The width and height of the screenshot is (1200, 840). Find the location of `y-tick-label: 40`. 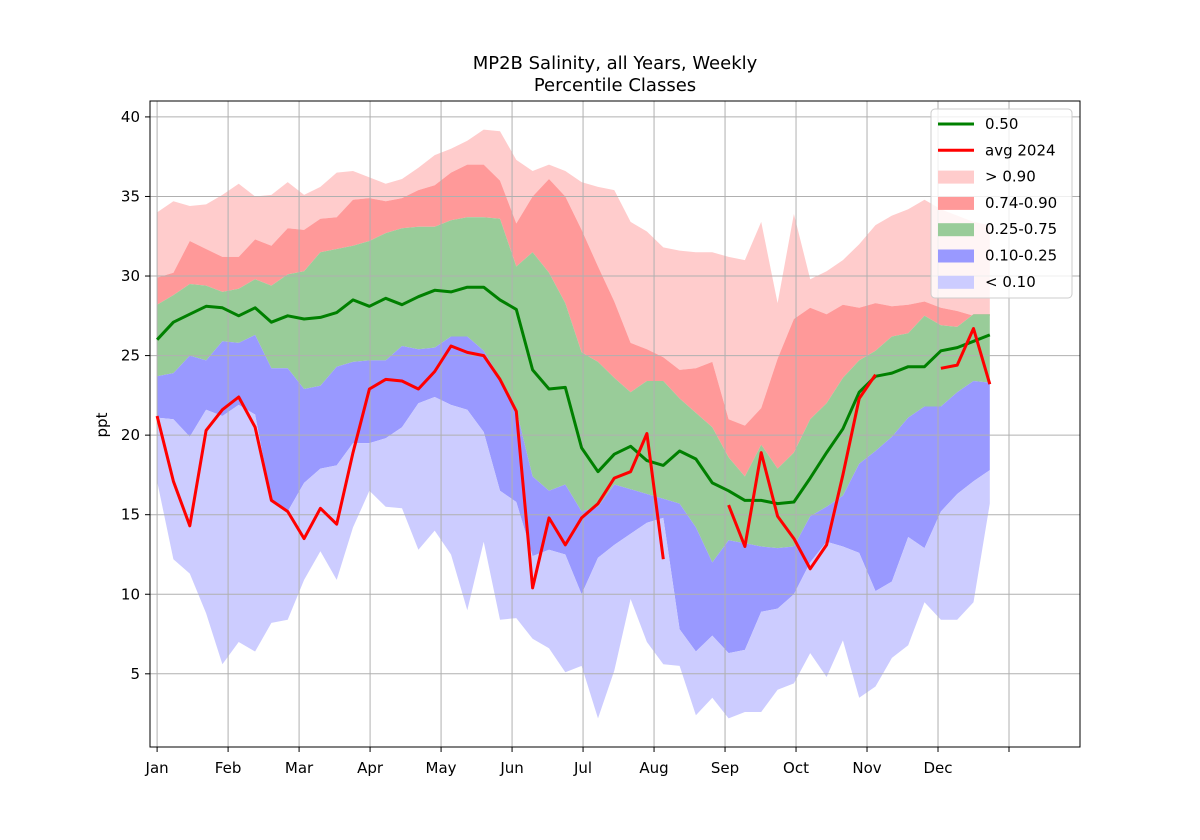

y-tick-label: 40 is located at coordinates (130, 117).